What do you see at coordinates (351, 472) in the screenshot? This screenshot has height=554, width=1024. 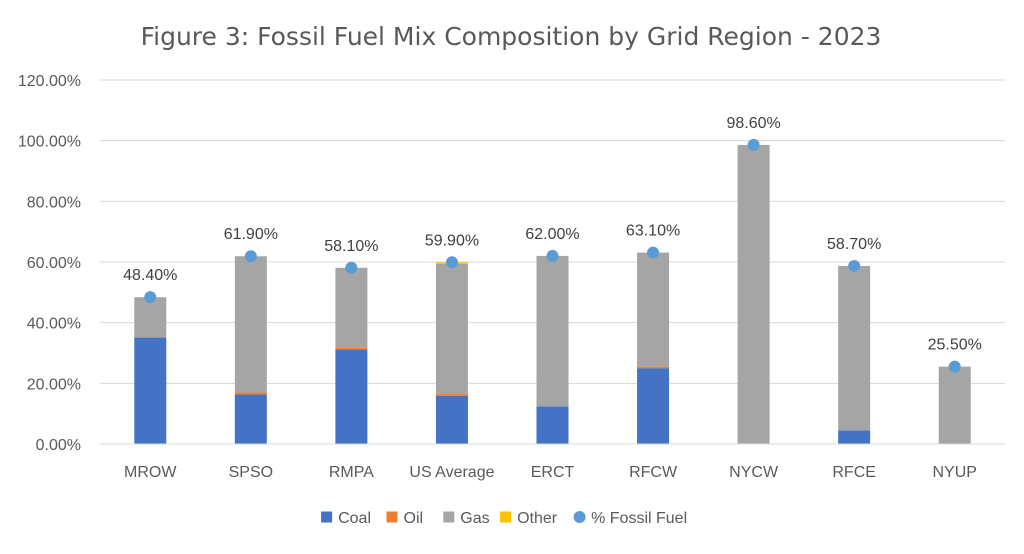 I see `x-tick-label: RMPA` at bounding box center [351, 472].